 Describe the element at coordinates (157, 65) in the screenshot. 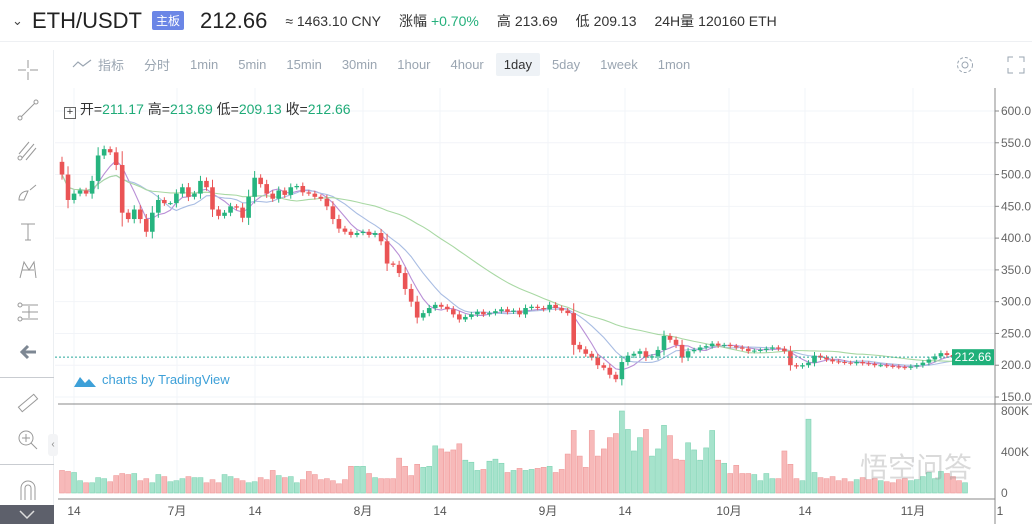

I see `interval-timeline: 分时` at that location.